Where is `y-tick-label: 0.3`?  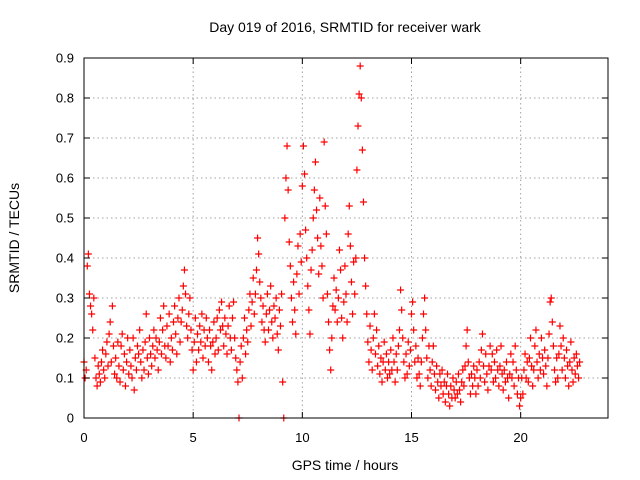
y-tick-label: 0.3 is located at coordinates (65, 298).